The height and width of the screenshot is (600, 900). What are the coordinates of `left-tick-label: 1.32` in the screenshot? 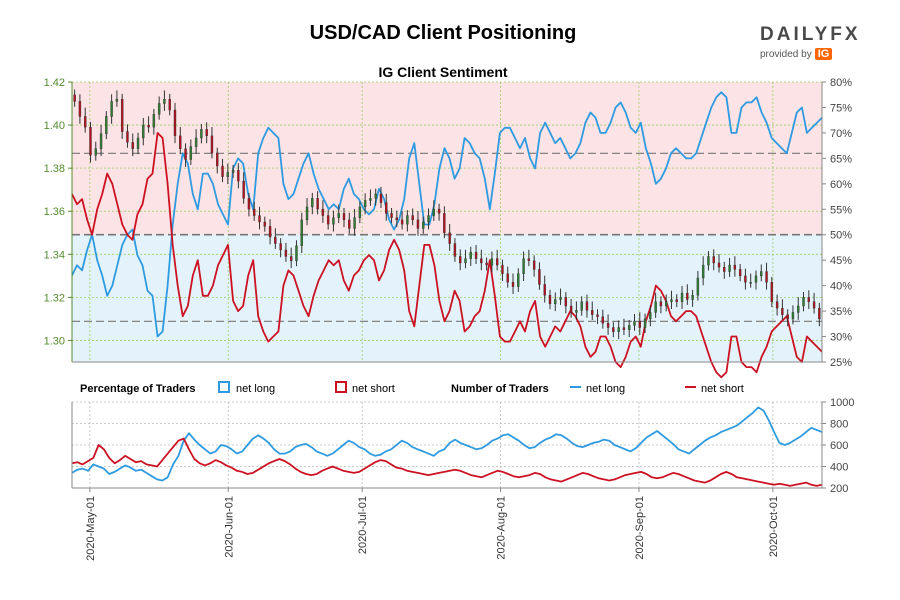 It's located at (54, 298).